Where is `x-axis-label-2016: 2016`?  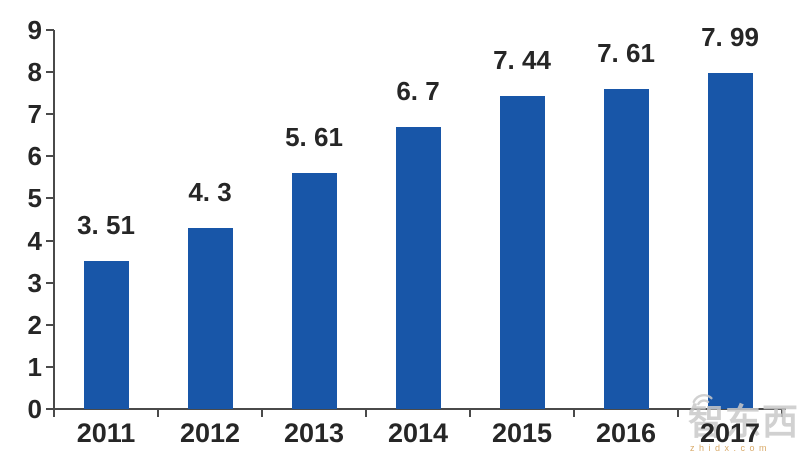 x-axis-label-2016: 2016 is located at coordinates (626, 433).